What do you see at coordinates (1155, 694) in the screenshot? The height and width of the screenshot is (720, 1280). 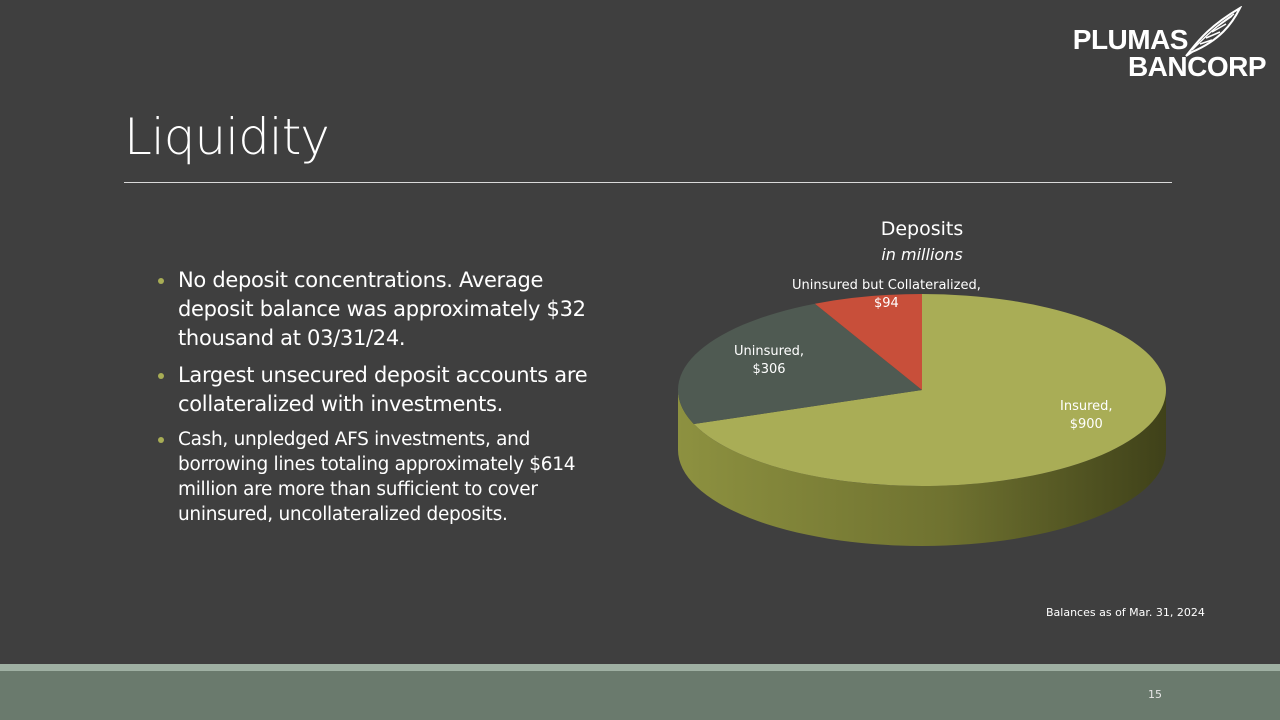 I see `page-number: 15` at bounding box center [1155, 694].